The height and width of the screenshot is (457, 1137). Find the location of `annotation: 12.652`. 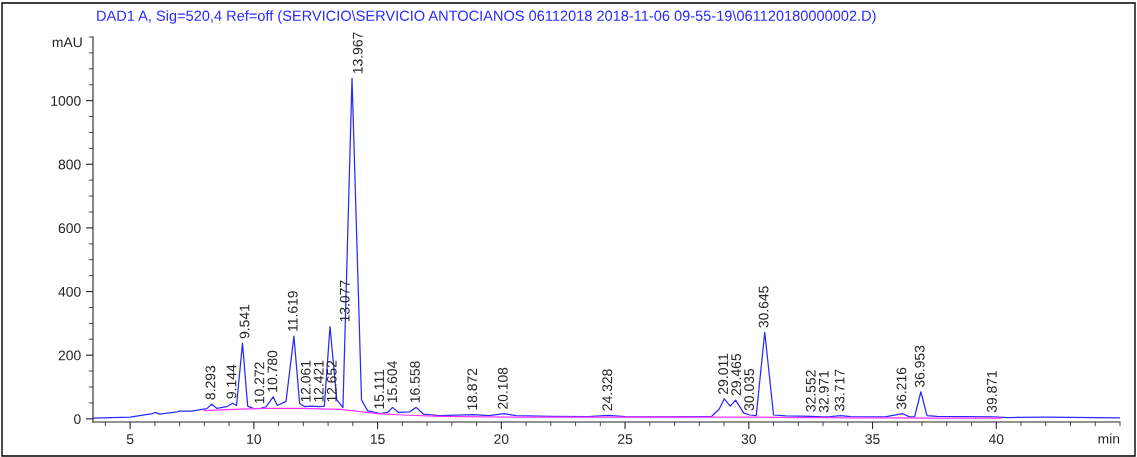

annotation: 12.652 is located at coordinates (331, 381).